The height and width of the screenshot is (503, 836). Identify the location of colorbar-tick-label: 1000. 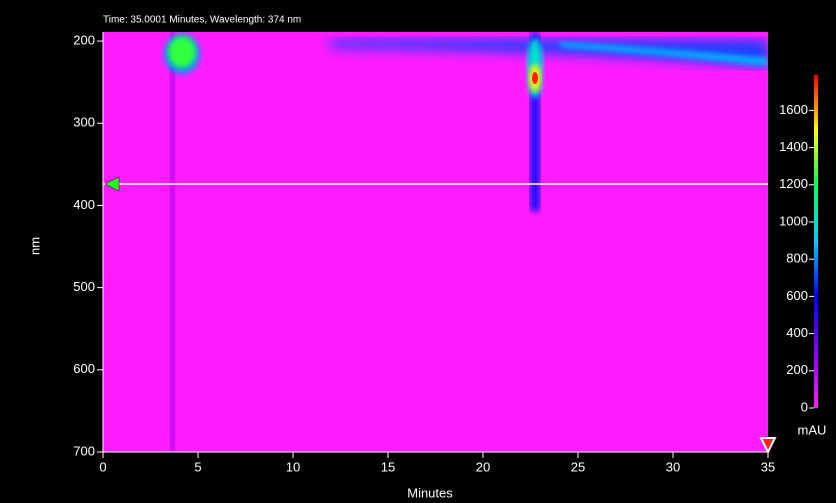
(793, 220).